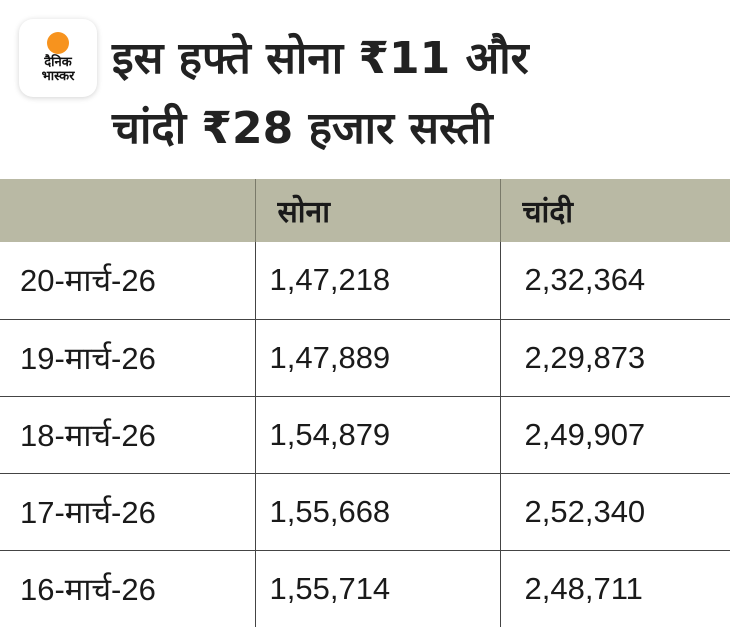  Describe the element at coordinates (128, 280) in the screenshot. I see `cell-date: 20-मार्च-26` at that location.